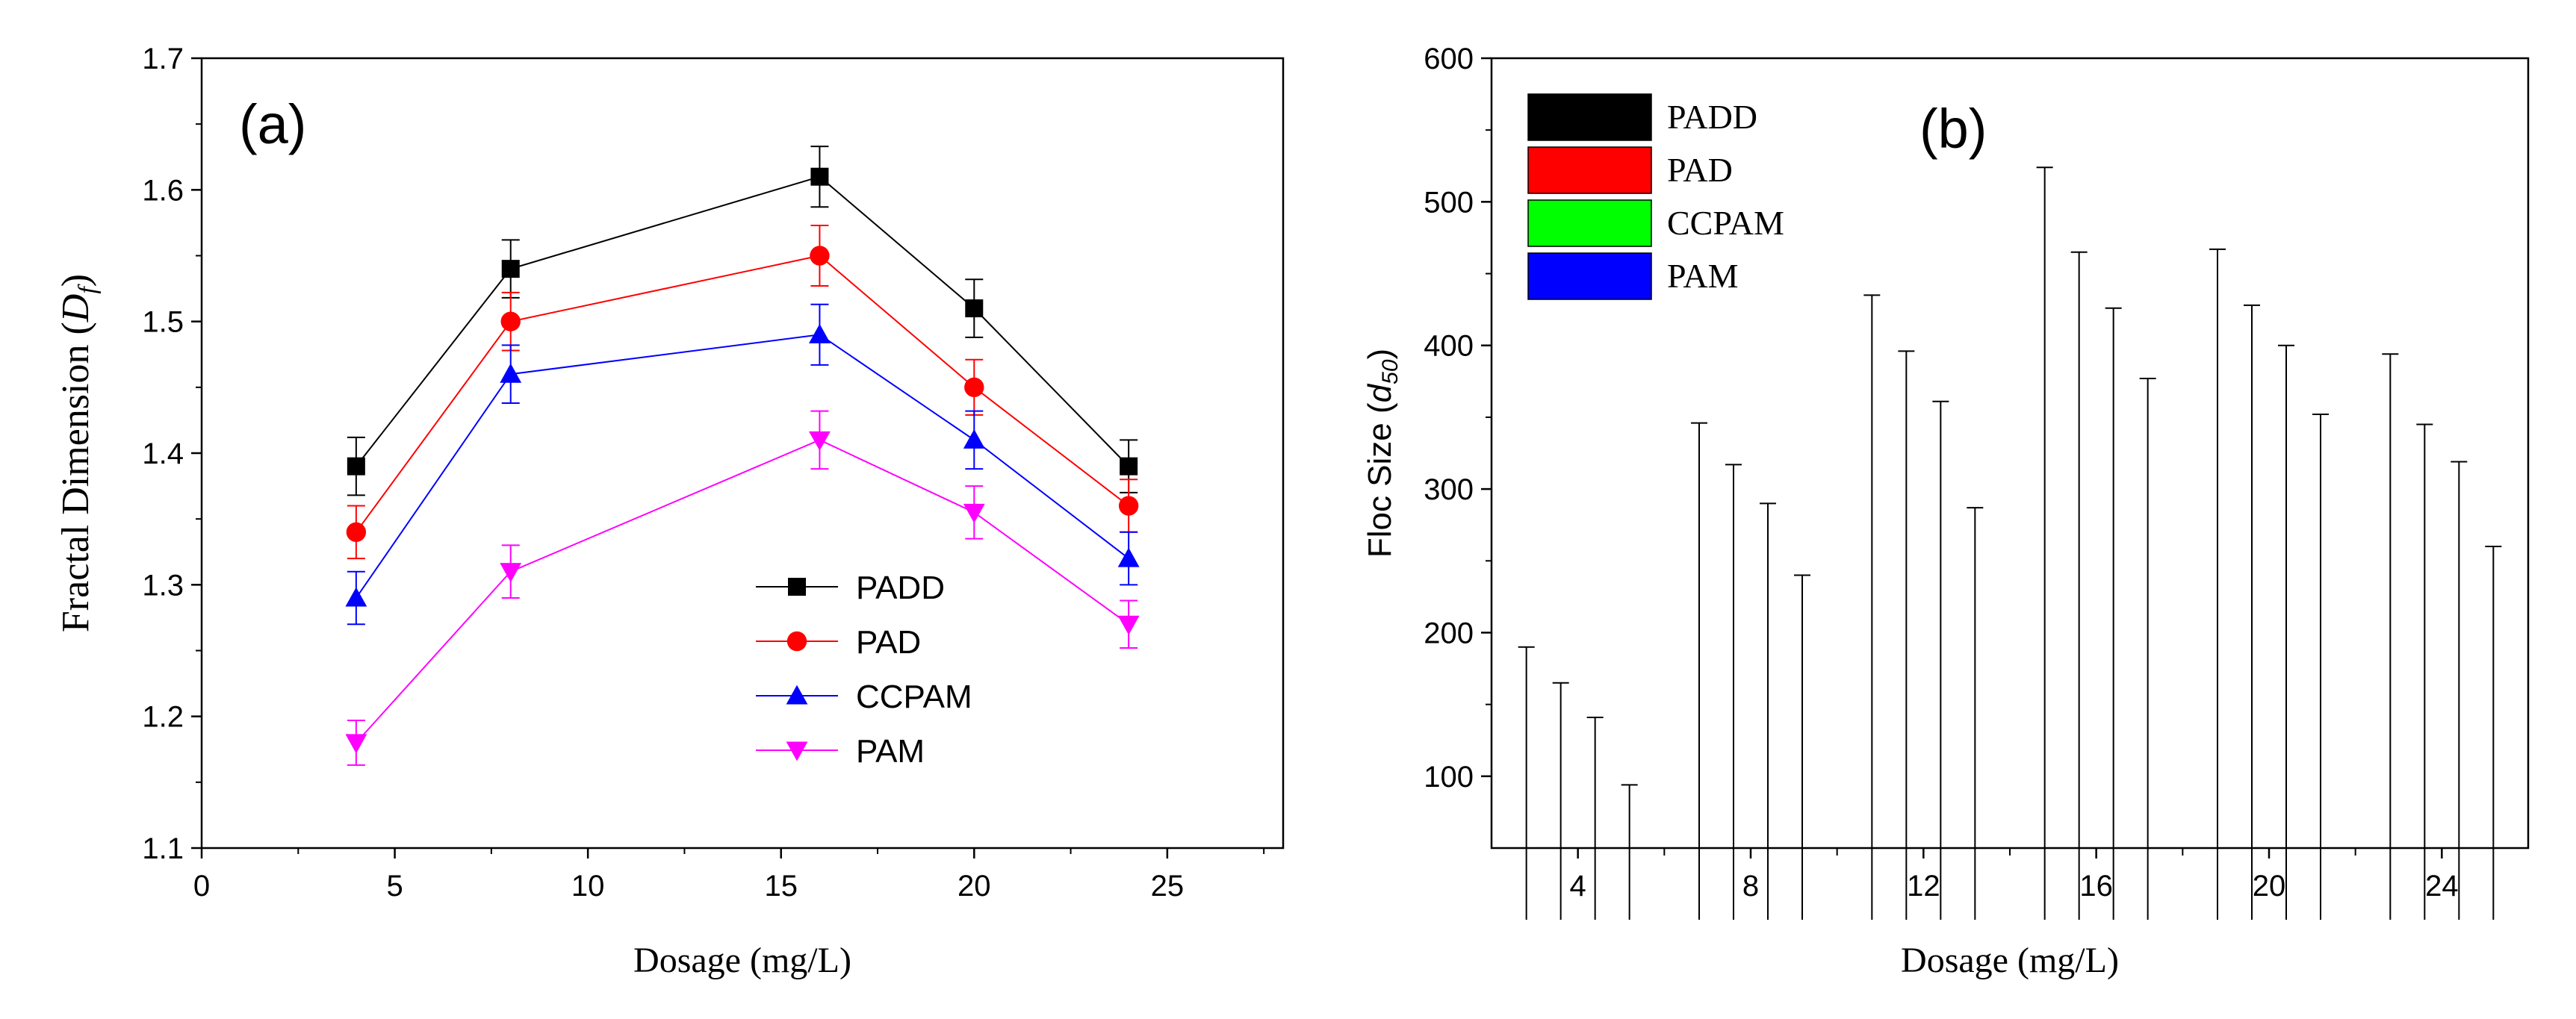 This screenshot has width=2576, height=1019. Describe the element at coordinates (781, 886) in the screenshot. I see `panel-a-x-tick-label: 15` at that location.